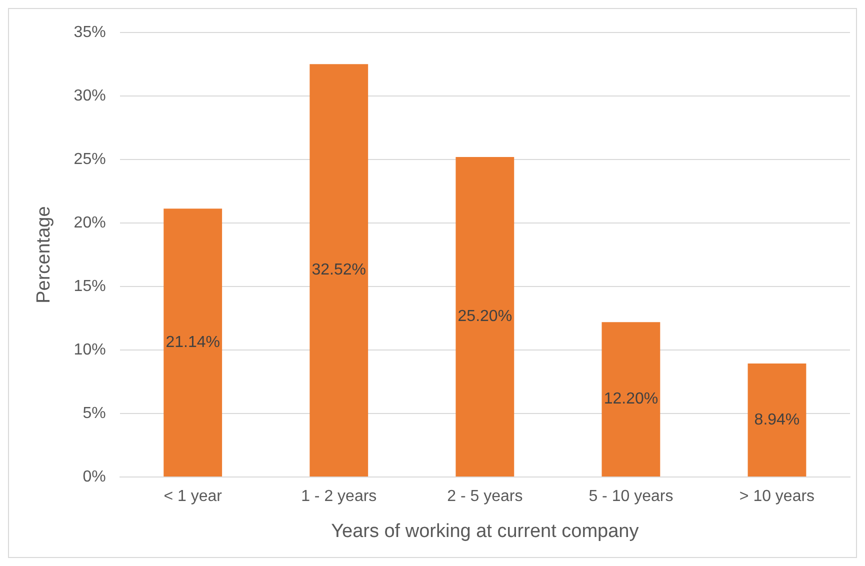 The image size is (865, 566). What do you see at coordinates (90, 286) in the screenshot?
I see `y-tick-label: 15%` at bounding box center [90, 286].